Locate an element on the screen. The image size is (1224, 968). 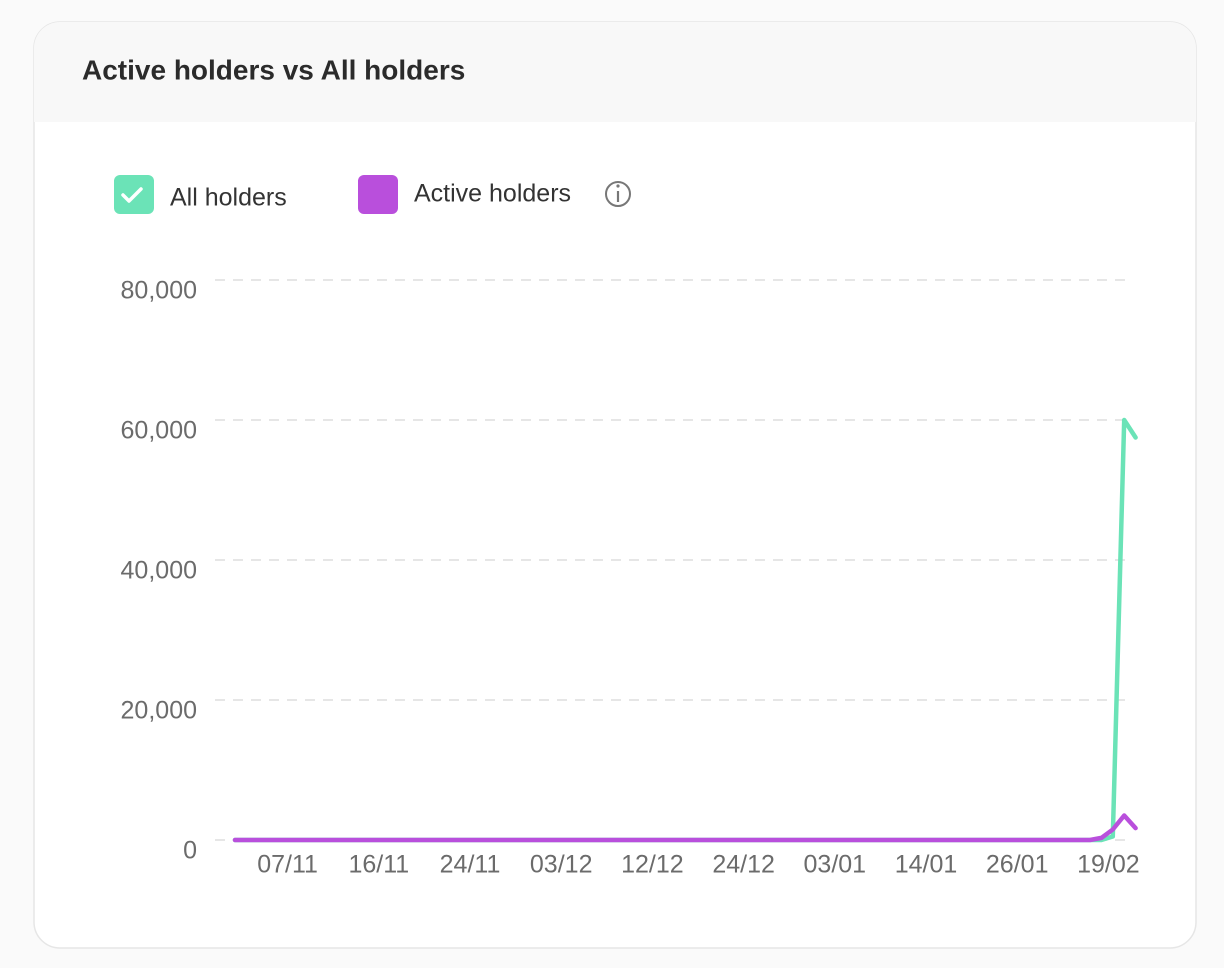
legend-checkbox is located at coordinates (378, 194).